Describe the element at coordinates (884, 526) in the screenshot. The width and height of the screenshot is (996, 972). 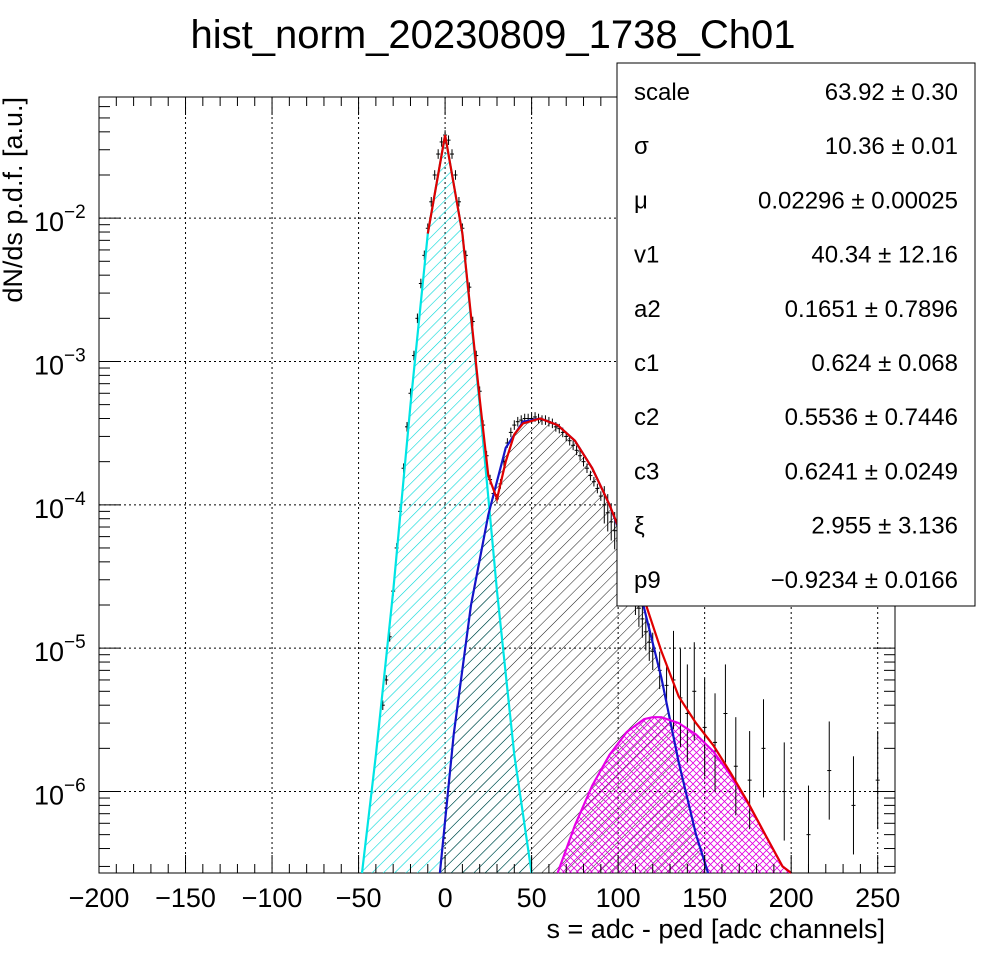
I see `stats-param-value: 2.955 ± 3.136` at that location.